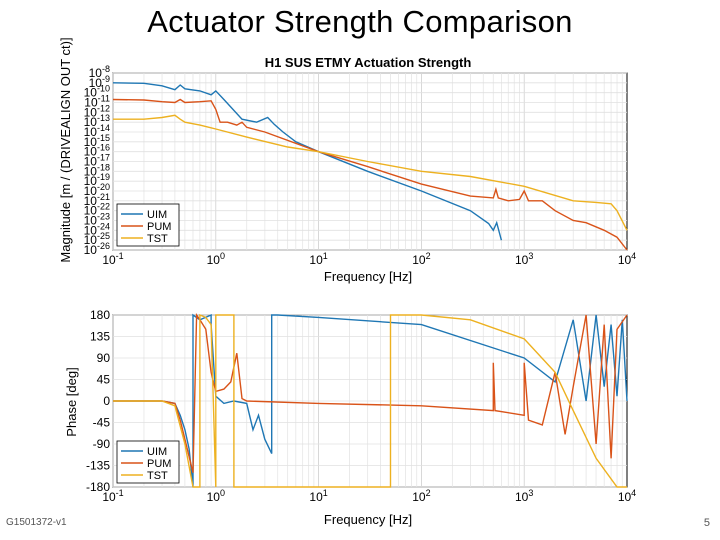 The image size is (720, 540). What do you see at coordinates (318, 496) in the screenshot?
I see `phase-x-tick-label: 10¹` at bounding box center [318, 496].